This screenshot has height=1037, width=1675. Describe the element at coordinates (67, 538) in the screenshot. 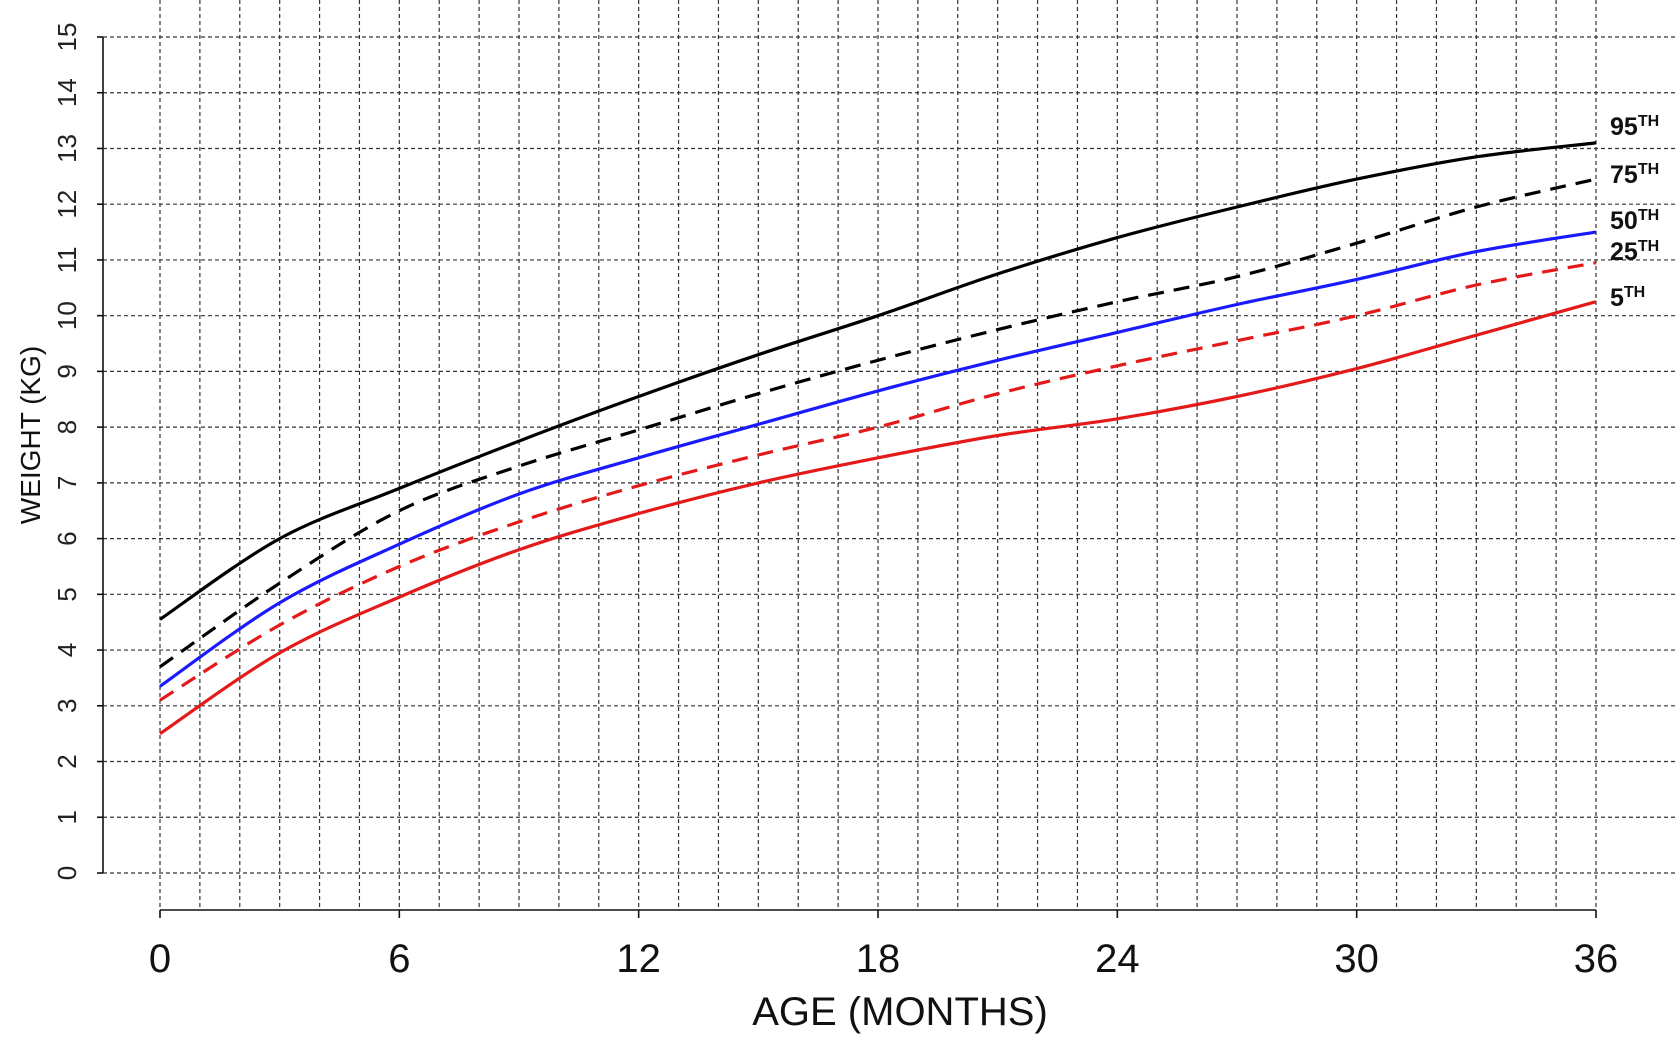

I see `y-tick-label: 6` at that location.